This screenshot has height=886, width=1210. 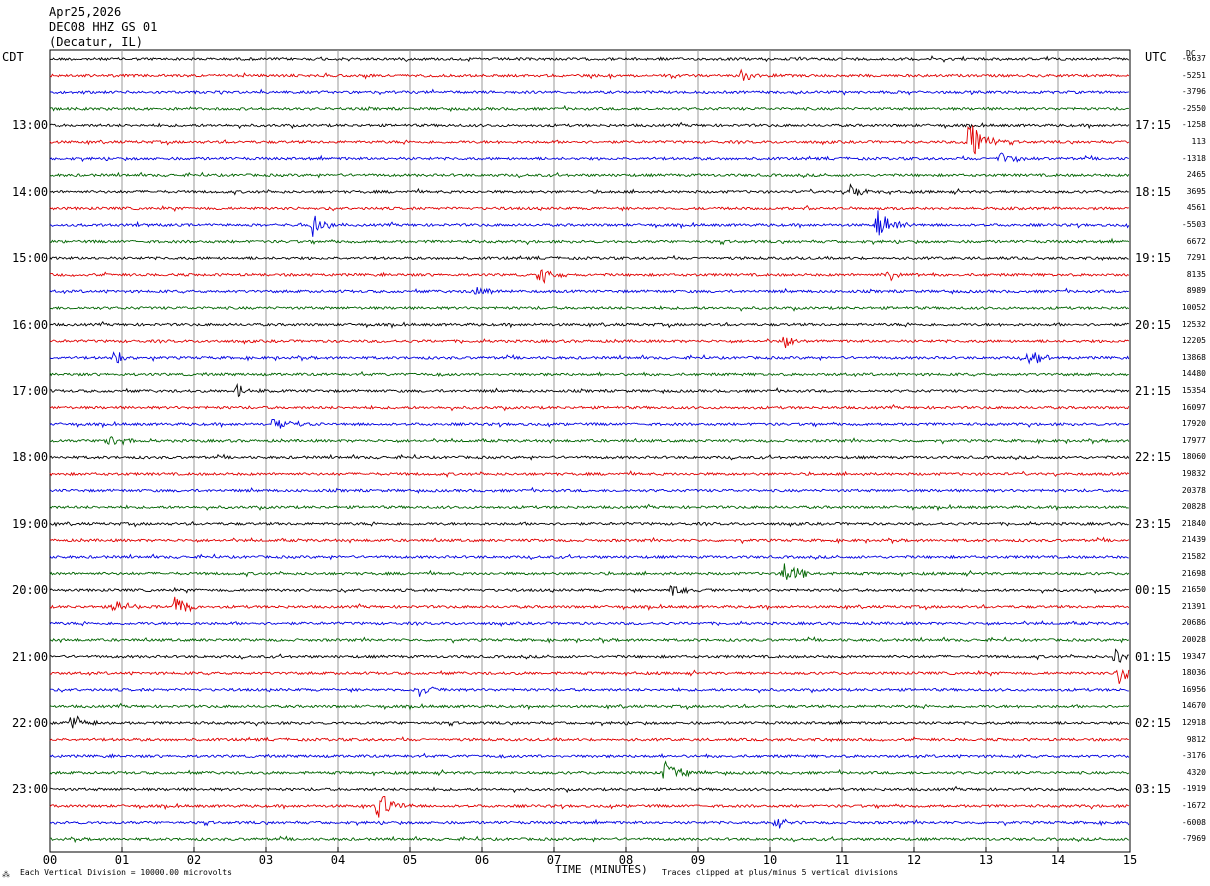 What do you see at coordinates (1193, 656) in the screenshot?
I see `dc-offset-value: 19347` at bounding box center [1193, 656].